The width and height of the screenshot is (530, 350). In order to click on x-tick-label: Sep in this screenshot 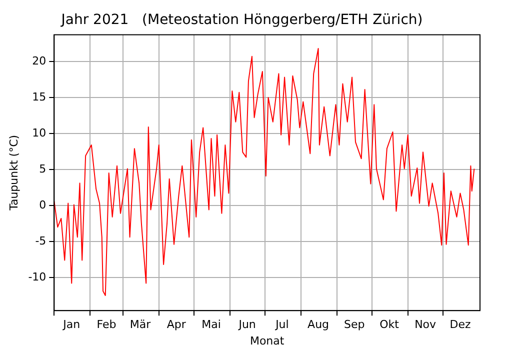, I will do `click(354, 325)`.